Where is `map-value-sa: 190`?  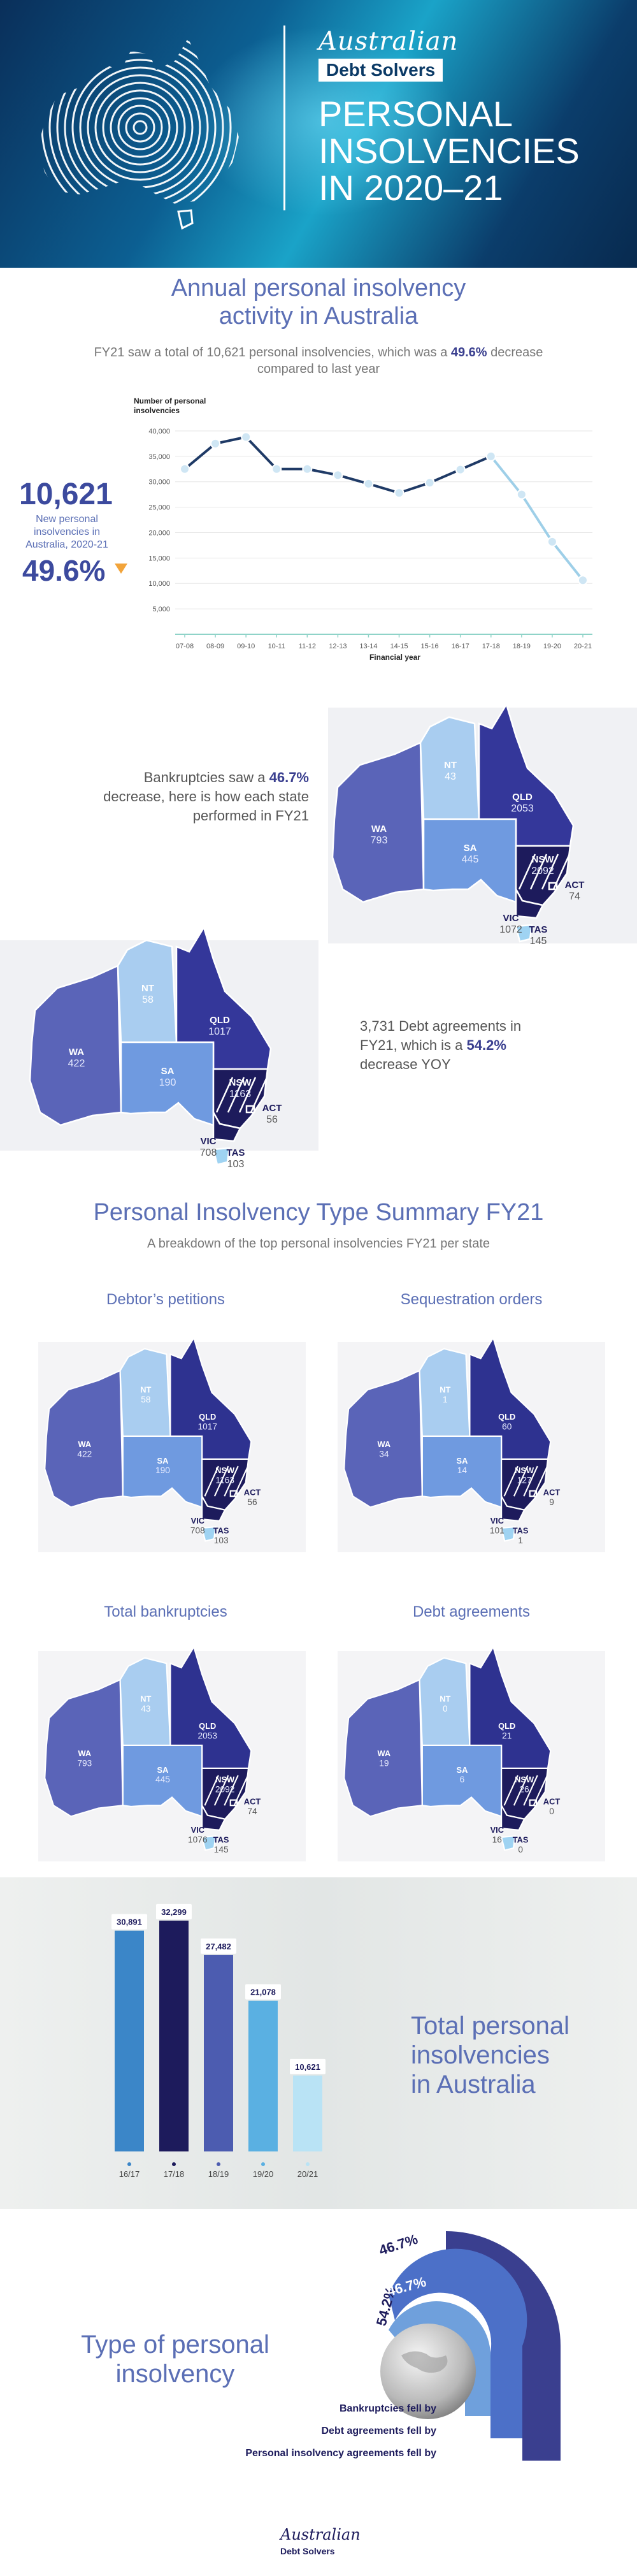 map-value-sa: 190 is located at coordinates (162, 1470).